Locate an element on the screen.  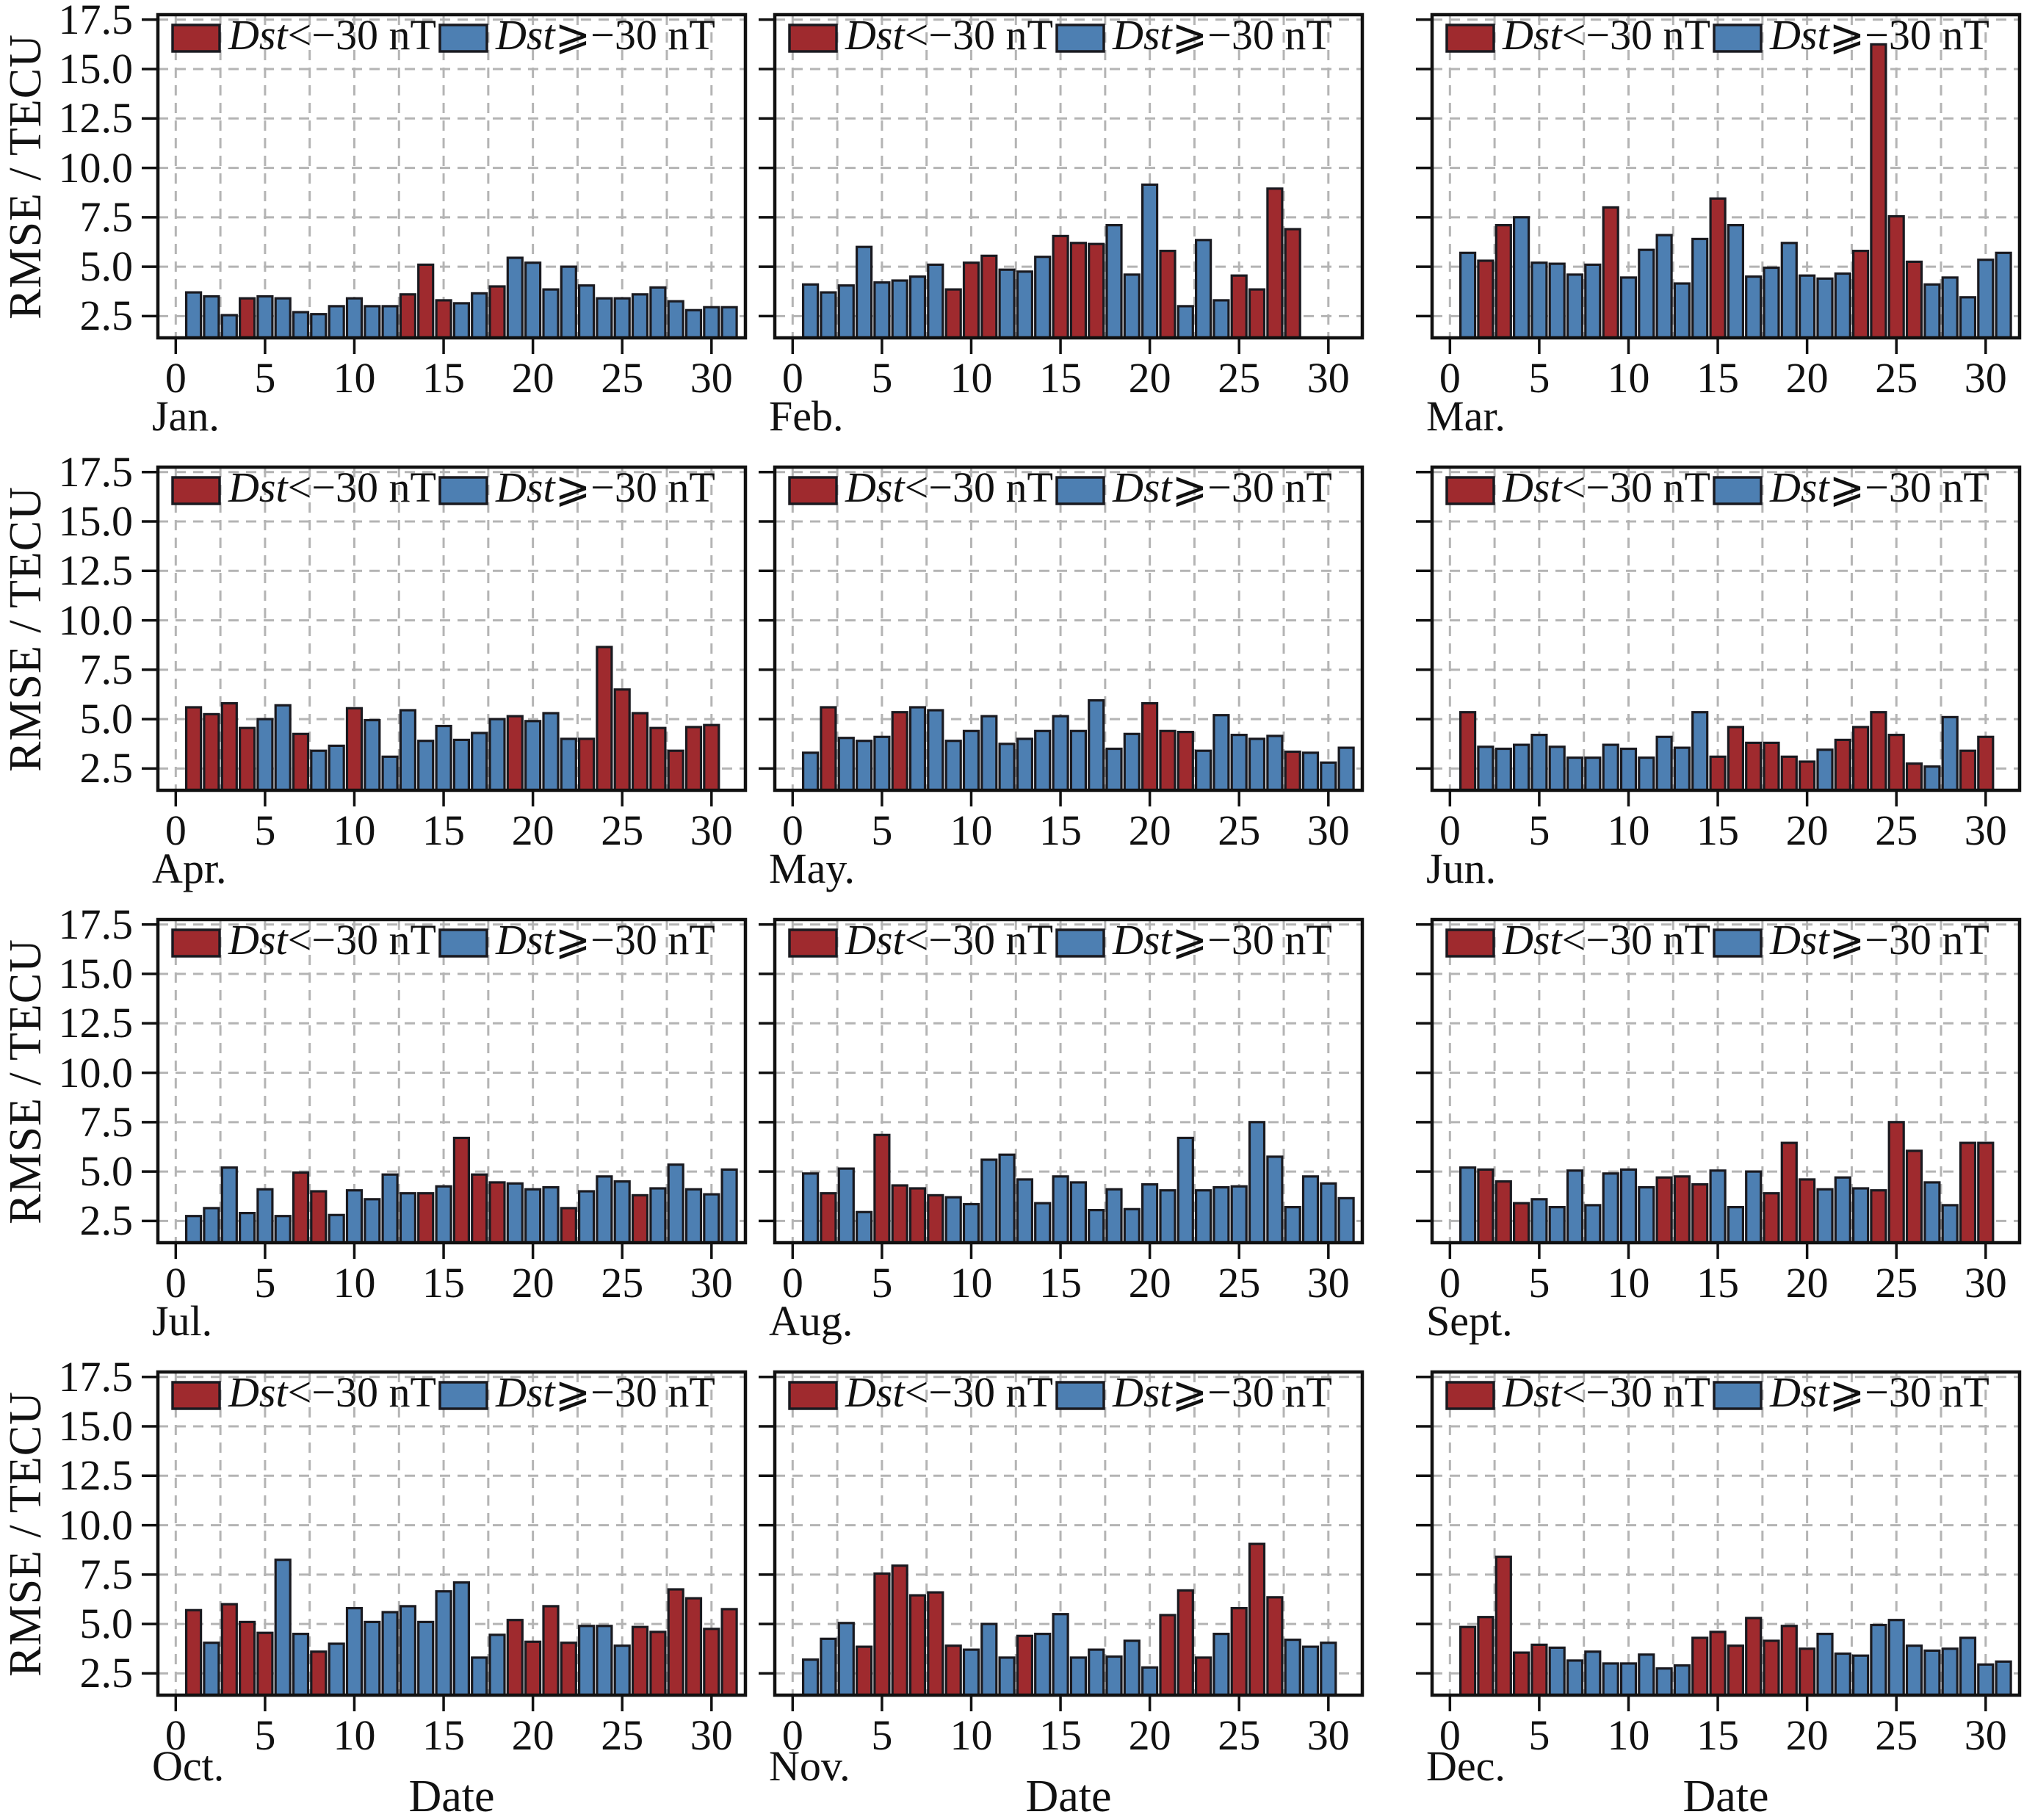
month-bar-chart: 0 5 10 15 20 25 30 Aug. Dst<−30 nT Dst⩾−30 nT is located at coordinates (1062, 1130).